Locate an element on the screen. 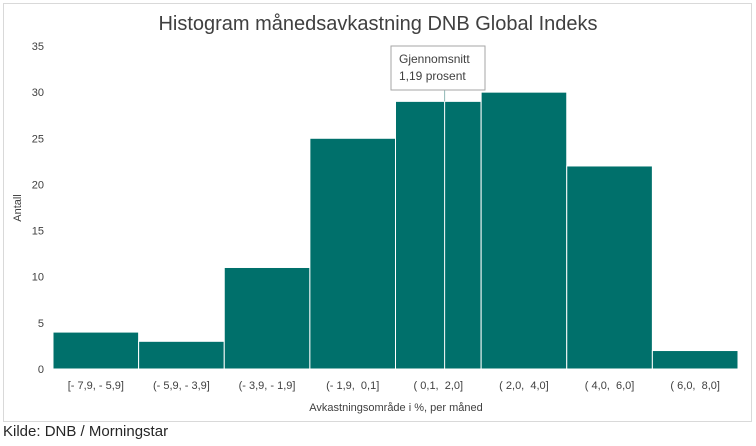  y-tick-label: 10 is located at coordinates (38, 278).